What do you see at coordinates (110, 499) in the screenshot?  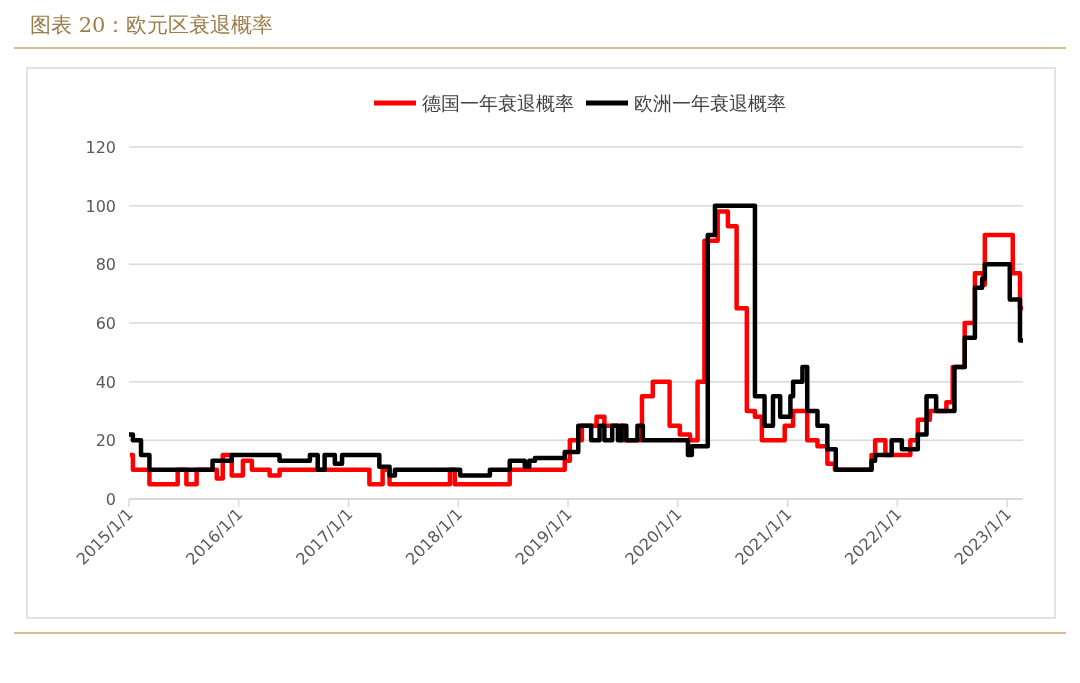 I see `y-tick-label: 0` at bounding box center [110, 499].